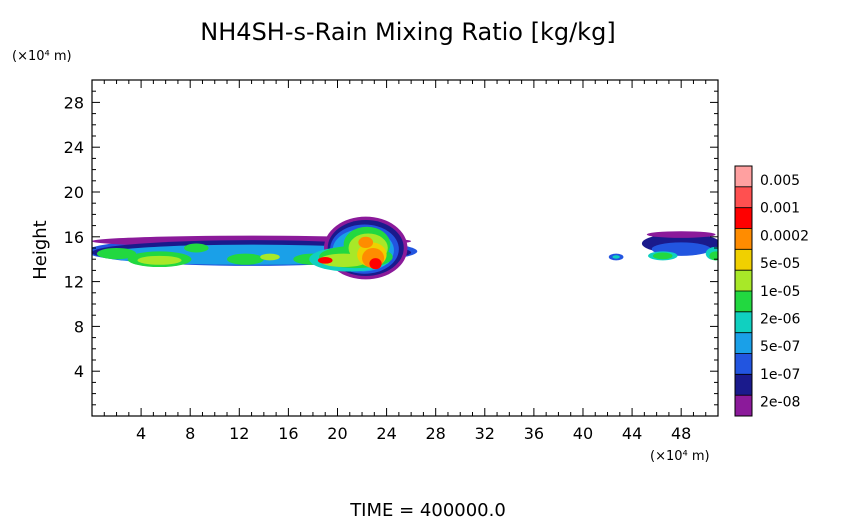 The image size is (854, 519). I want to click on mixing-ratio-field, so click(405, 248).